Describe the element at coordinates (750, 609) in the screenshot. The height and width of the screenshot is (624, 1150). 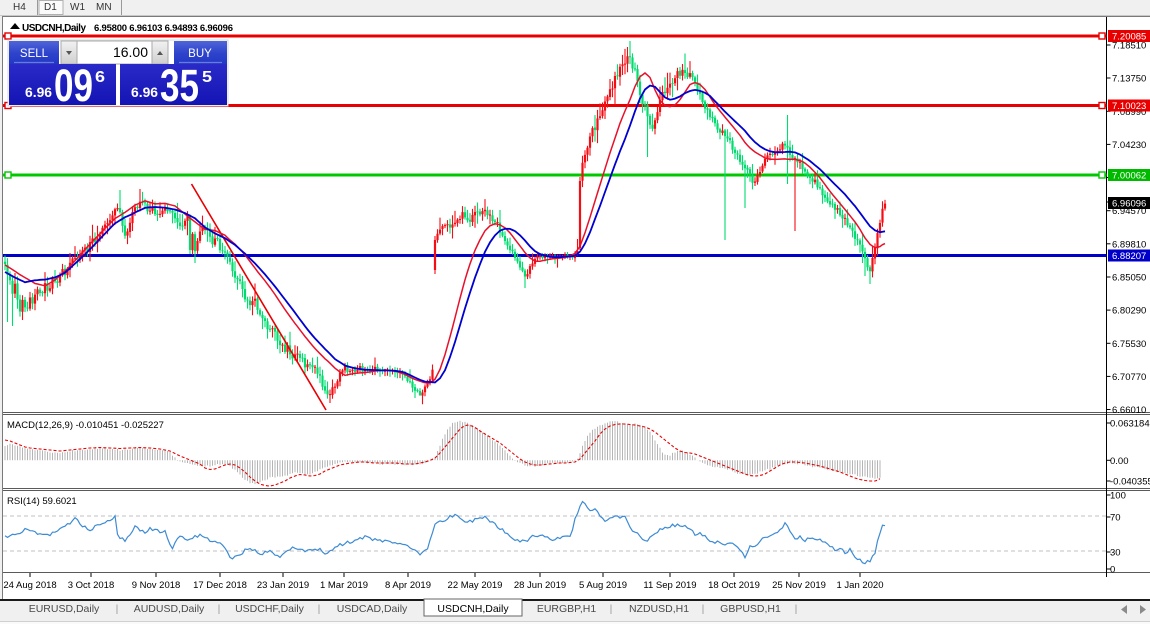
I see `svg-text: GBPUSD,H1` at that location.